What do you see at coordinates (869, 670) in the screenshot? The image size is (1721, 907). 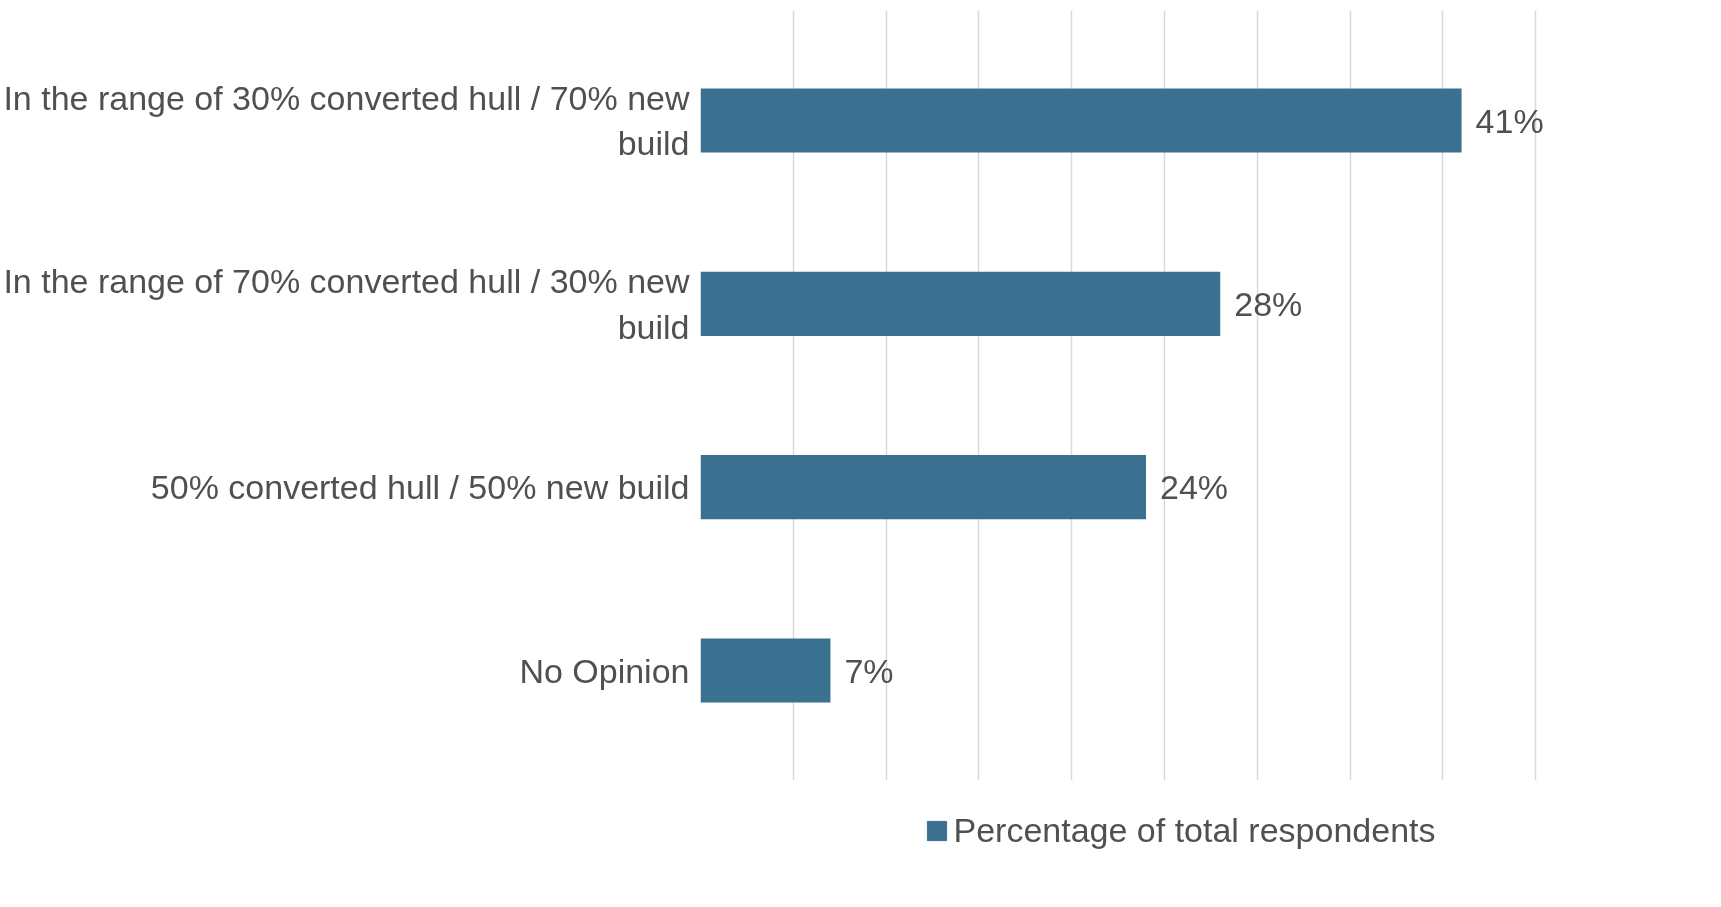 I see `data-label: 7%` at bounding box center [869, 670].